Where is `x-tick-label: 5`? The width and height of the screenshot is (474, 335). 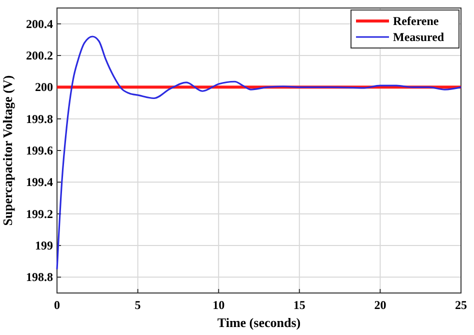
x-tick-label: 5 is located at coordinates (137, 305).